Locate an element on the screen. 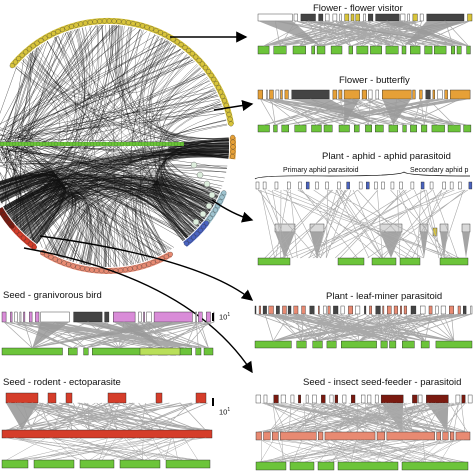 This screenshot has width=474, height=474. panel-title-flower-visitor: Flower - flower visitor is located at coordinates (358, 8).